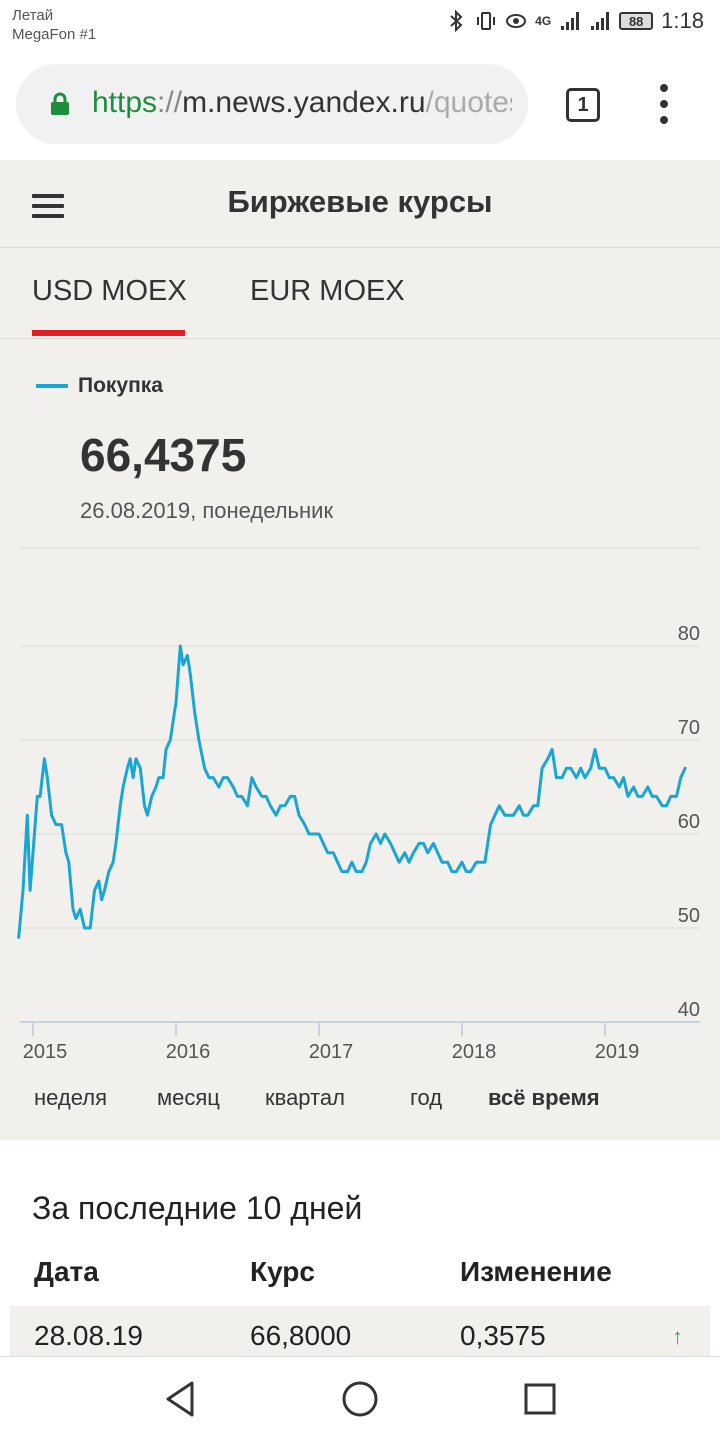 This screenshot has width=720, height=1440. What do you see at coordinates (682, 20) in the screenshot?
I see `clock: 1:18` at bounding box center [682, 20].